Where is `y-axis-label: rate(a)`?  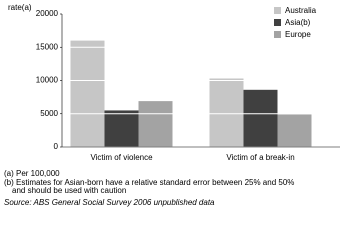
y-axis-label: rate(a) is located at coordinates (20, 7).